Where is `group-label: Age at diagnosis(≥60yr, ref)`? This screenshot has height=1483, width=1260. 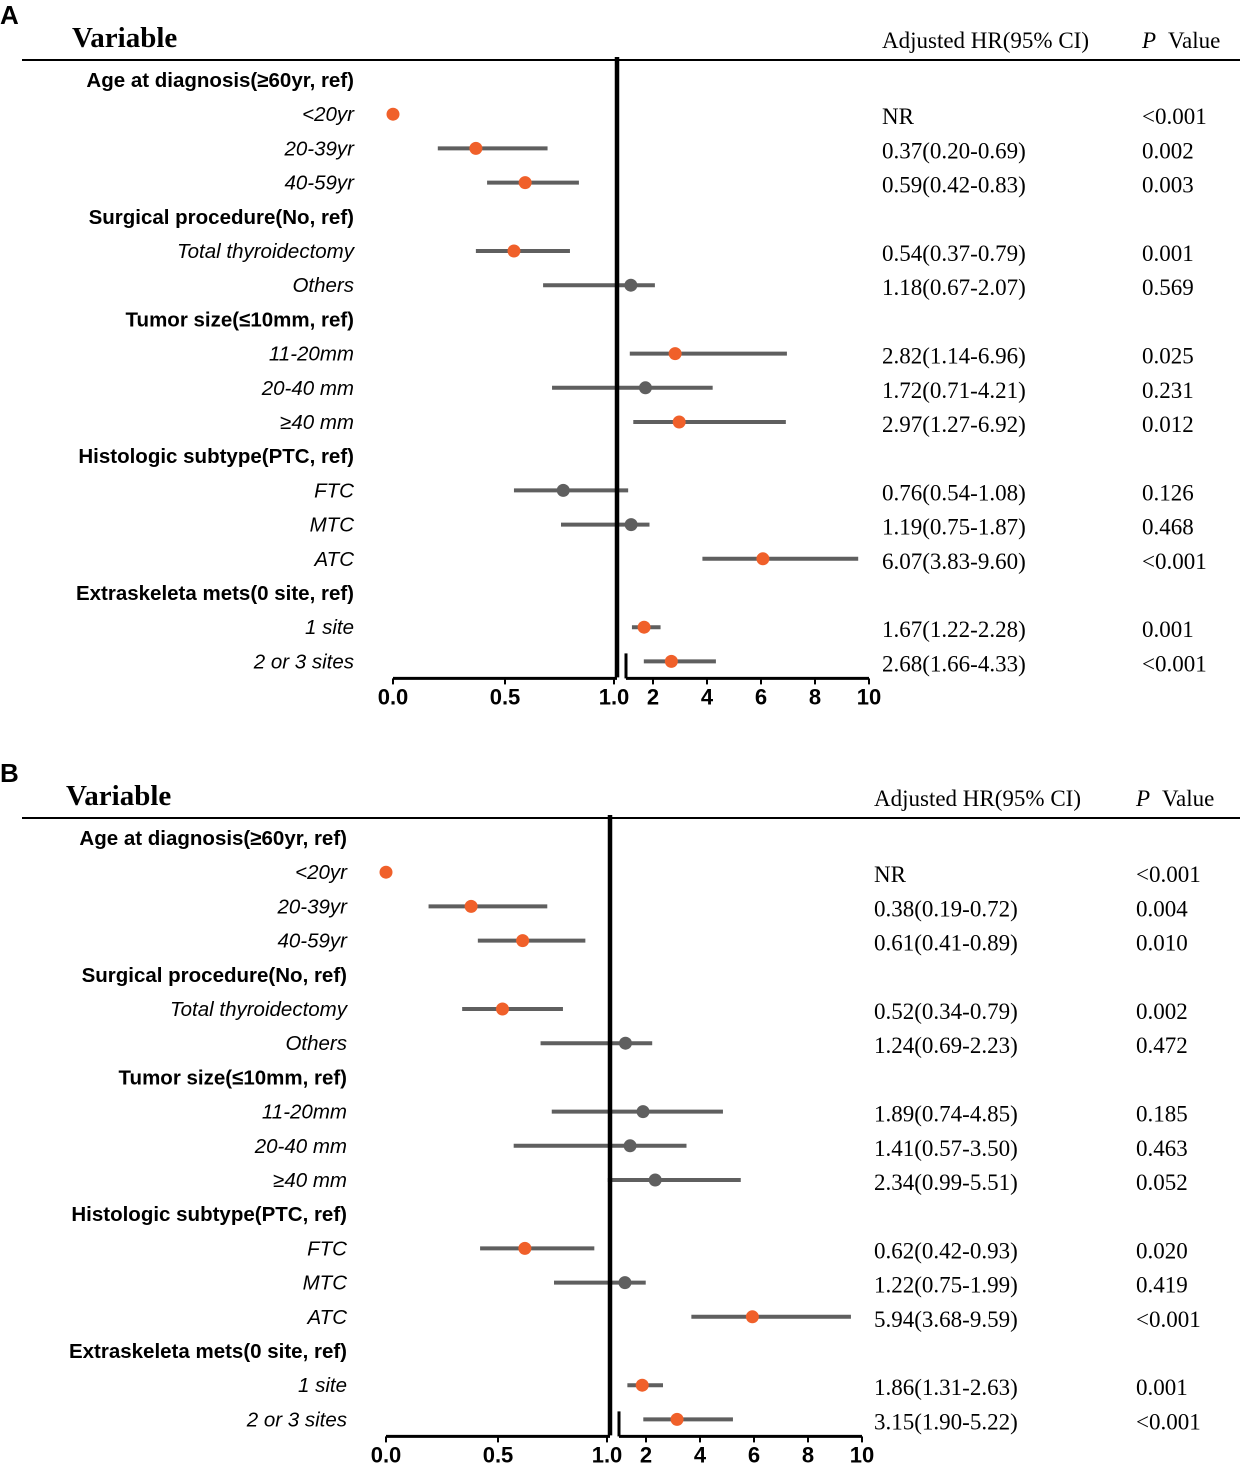
group-label: Age at diagnosis(≥60yr, ref) is located at coordinates (220, 80).